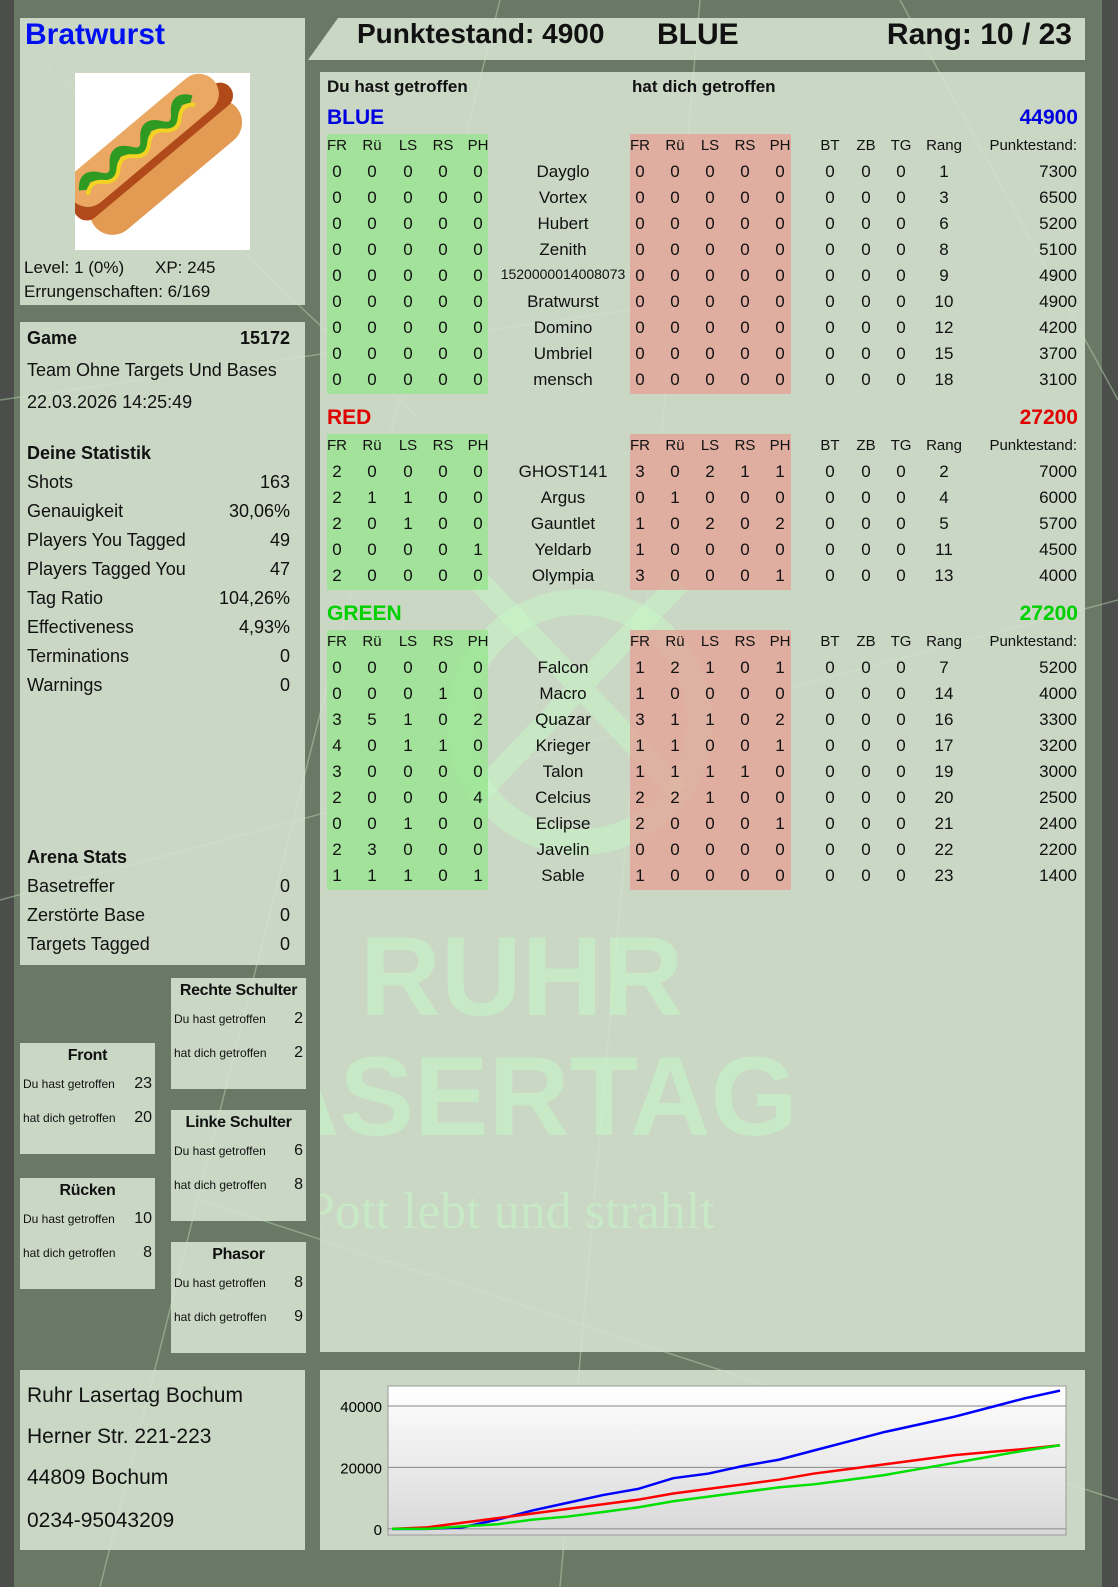 The height and width of the screenshot is (1587, 1118). Describe the element at coordinates (944, 549) in the screenshot. I see `stat-cell: 11` at that location.